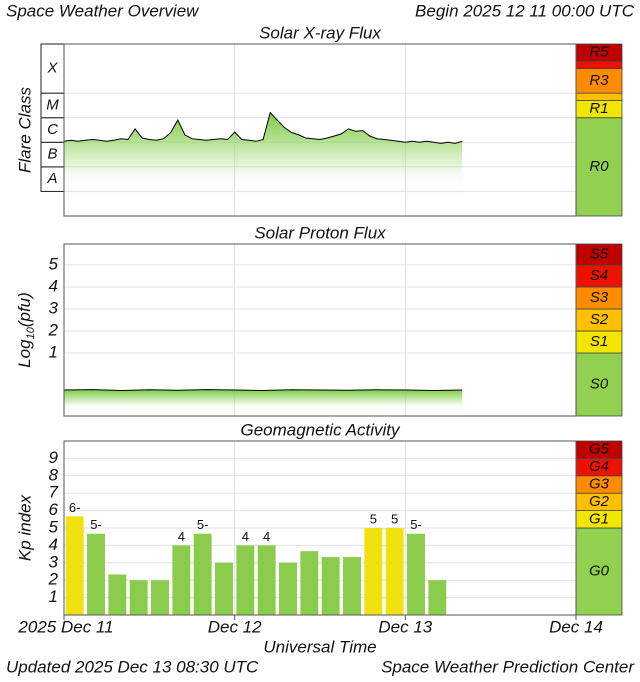 Image resolution: width=640 pixels, height=682 pixels. I want to click on class-label: B, so click(52, 154).